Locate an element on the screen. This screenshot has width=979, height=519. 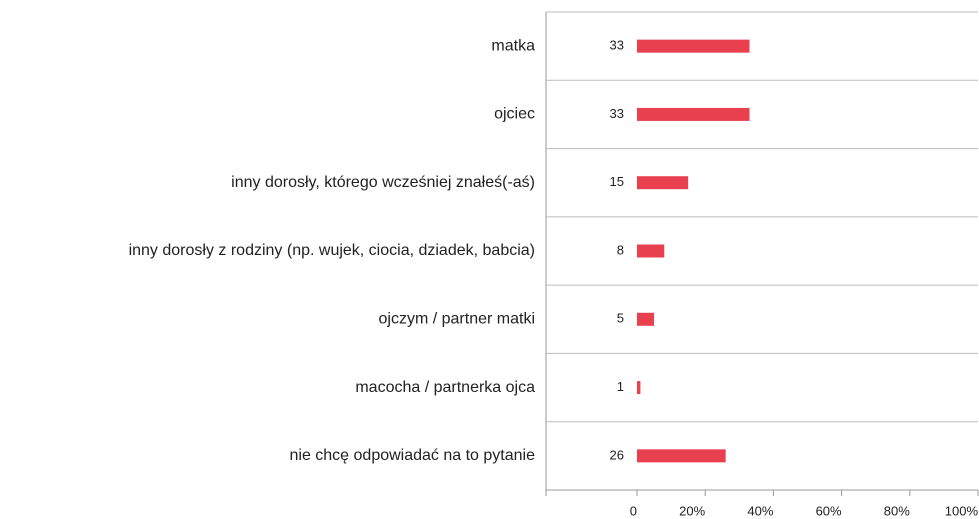
category-label: matka is located at coordinates (513, 45).